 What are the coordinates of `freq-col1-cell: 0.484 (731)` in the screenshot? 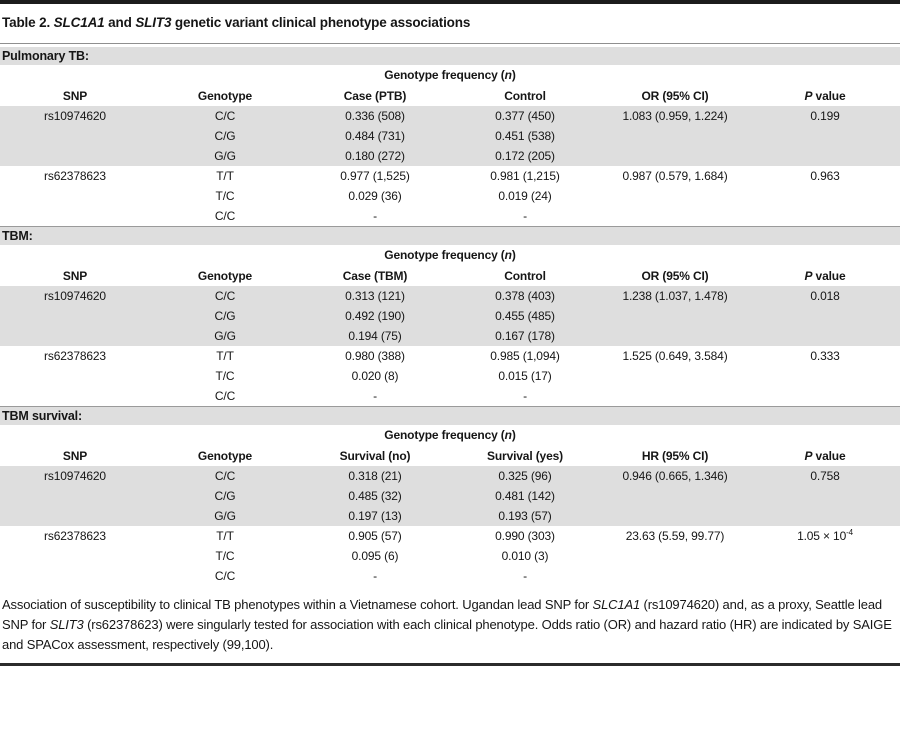 It's located at (375, 136).